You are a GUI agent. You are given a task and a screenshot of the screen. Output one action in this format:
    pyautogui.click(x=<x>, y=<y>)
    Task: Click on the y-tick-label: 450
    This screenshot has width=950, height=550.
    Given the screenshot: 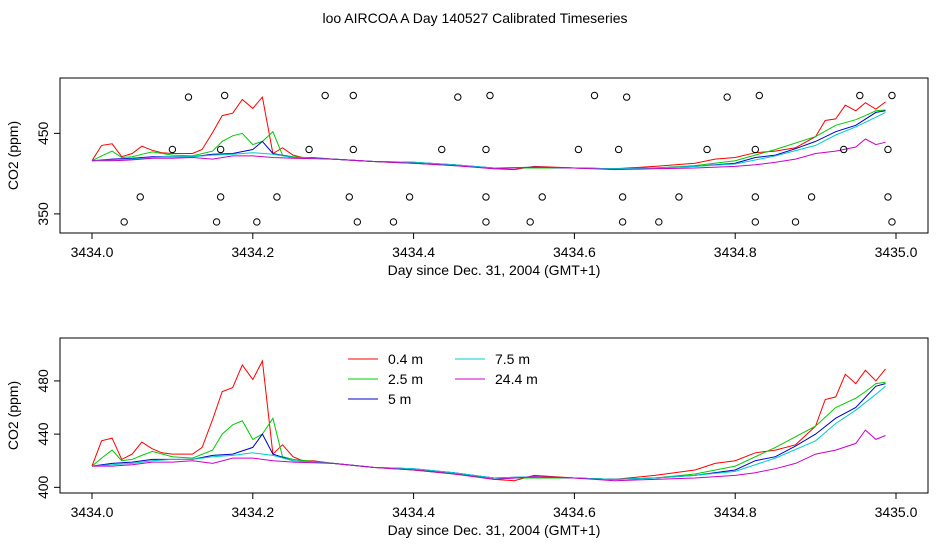 What is the action you would take?
    pyautogui.click(x=43, y=133)
    